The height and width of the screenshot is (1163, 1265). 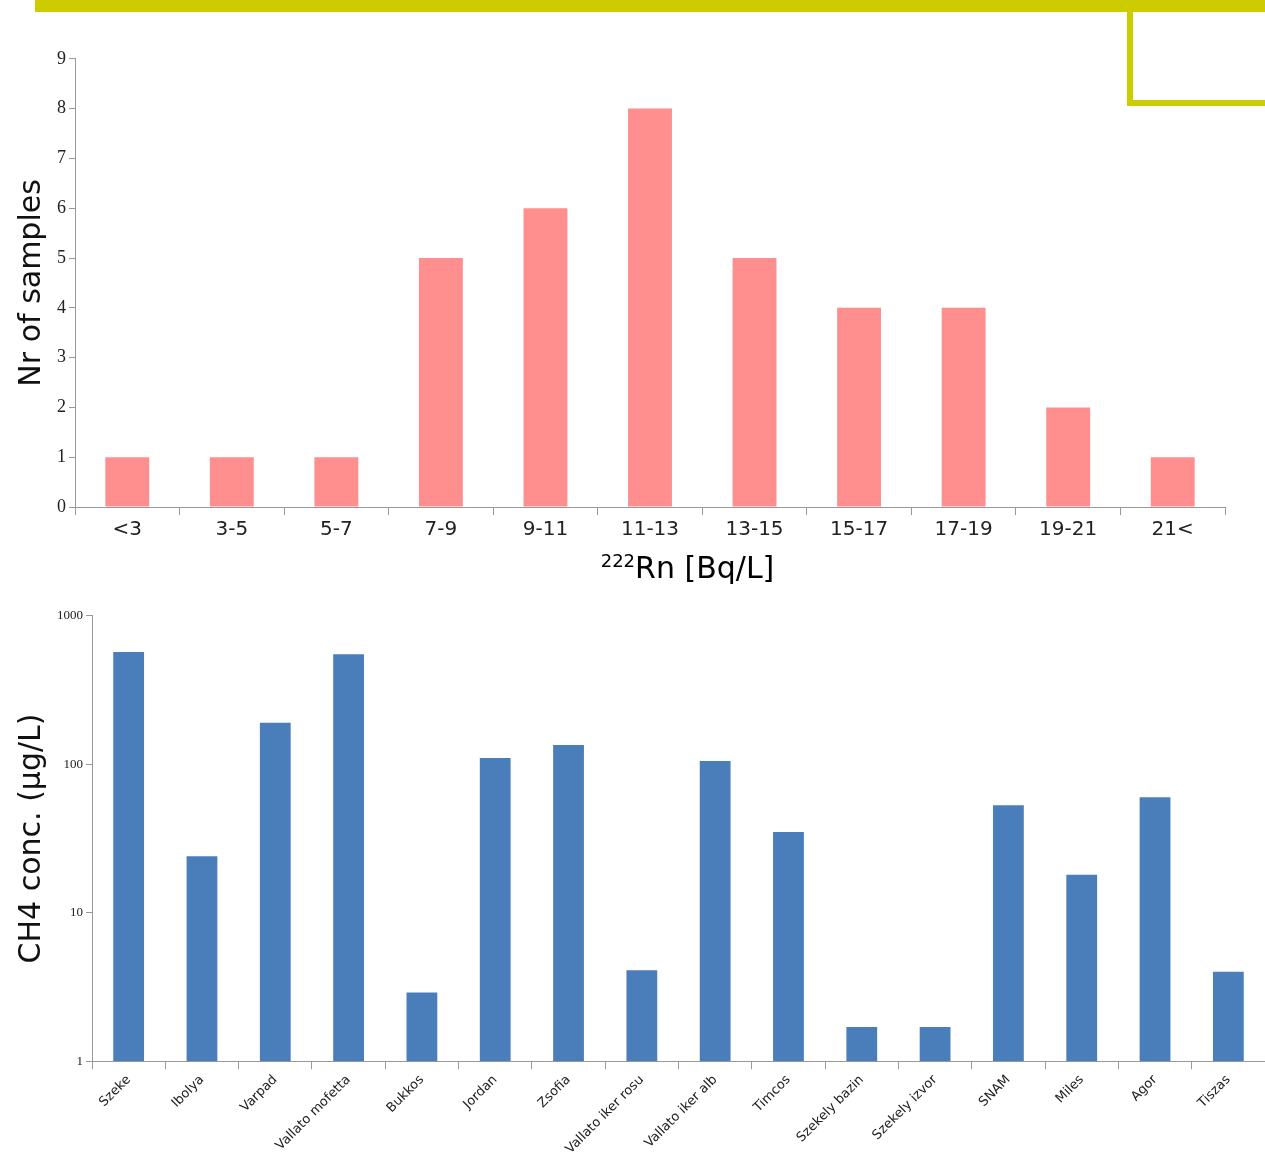 I want to click on x-tick-label: <3, so click(x=127, y=528).